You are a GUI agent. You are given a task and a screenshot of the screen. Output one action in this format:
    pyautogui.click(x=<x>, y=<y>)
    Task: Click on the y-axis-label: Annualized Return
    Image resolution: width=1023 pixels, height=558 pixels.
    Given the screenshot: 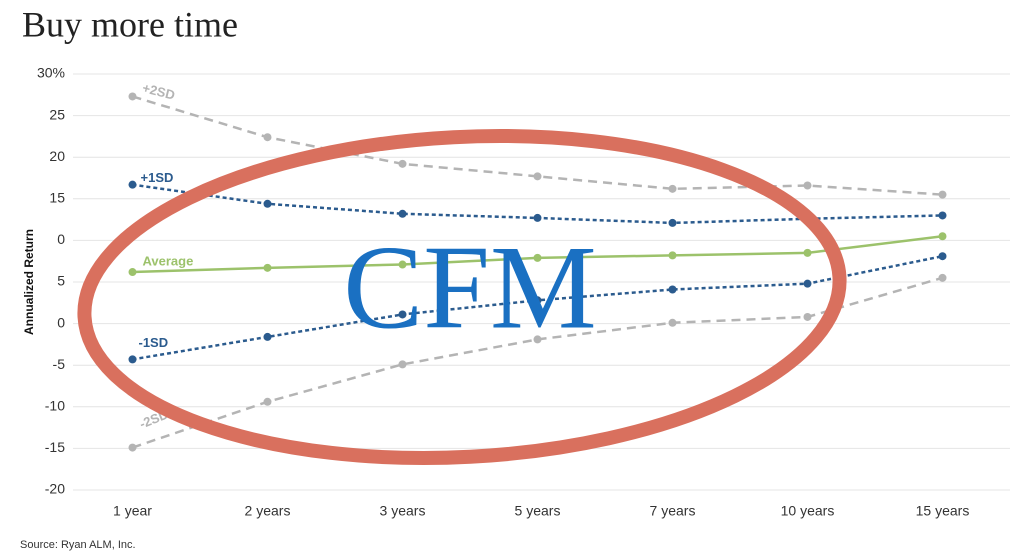 What is the action you would take?
    pyautogui.click(x=29, y=282)
    